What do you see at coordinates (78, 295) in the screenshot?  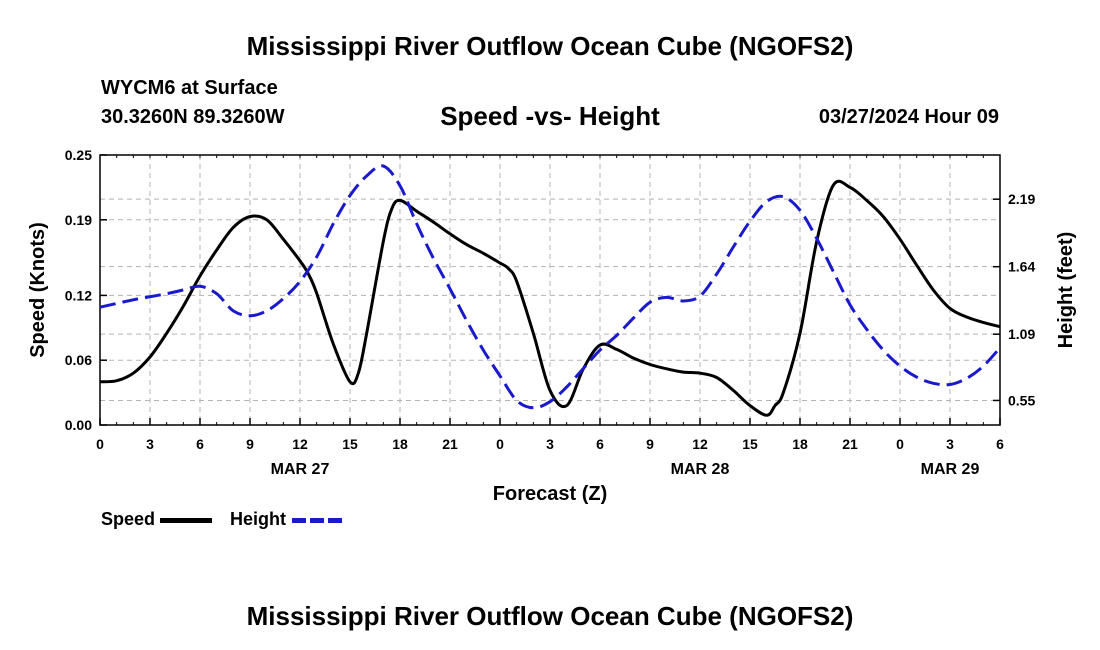 I see `y-tick-label: 0.12` at bounding box center [78, 295].